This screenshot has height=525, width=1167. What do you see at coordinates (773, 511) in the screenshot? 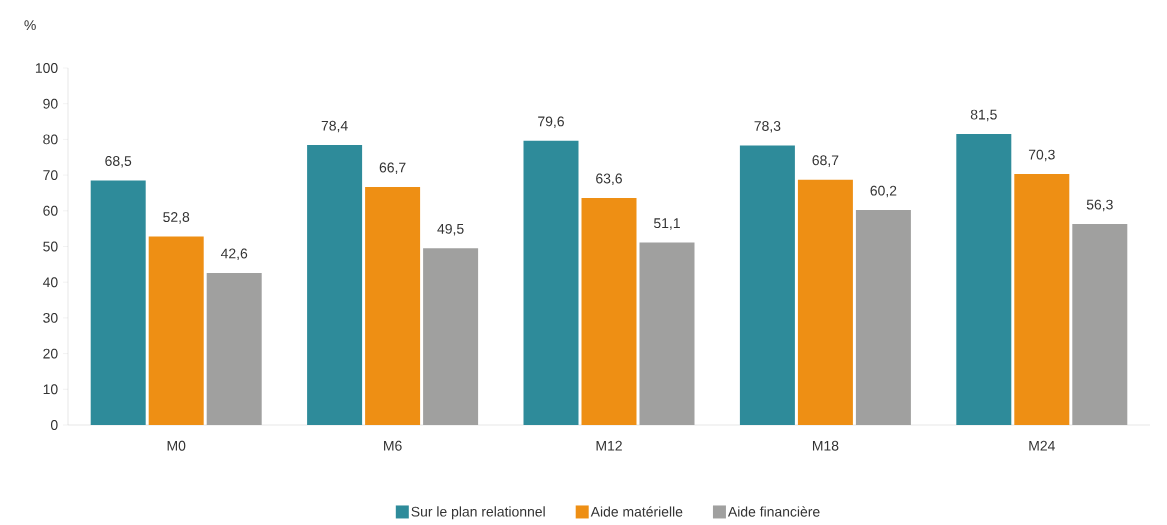
I see `legend-label: Aide financière` at bounding box center [773, 511].